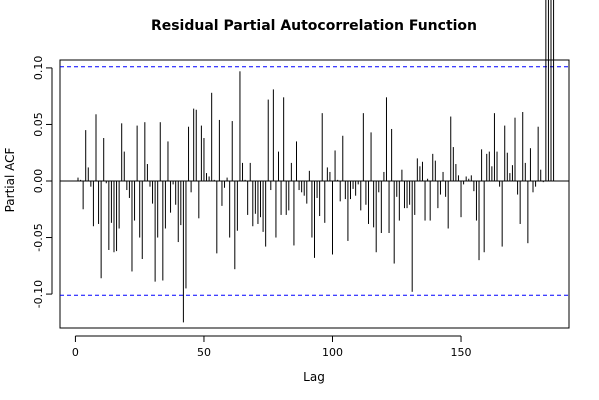 The height and width of the screenshot is (400, 599). Describe the element at coordinates (461, 352) in the screenshot. I see `x-tick-label: 150` at that location.